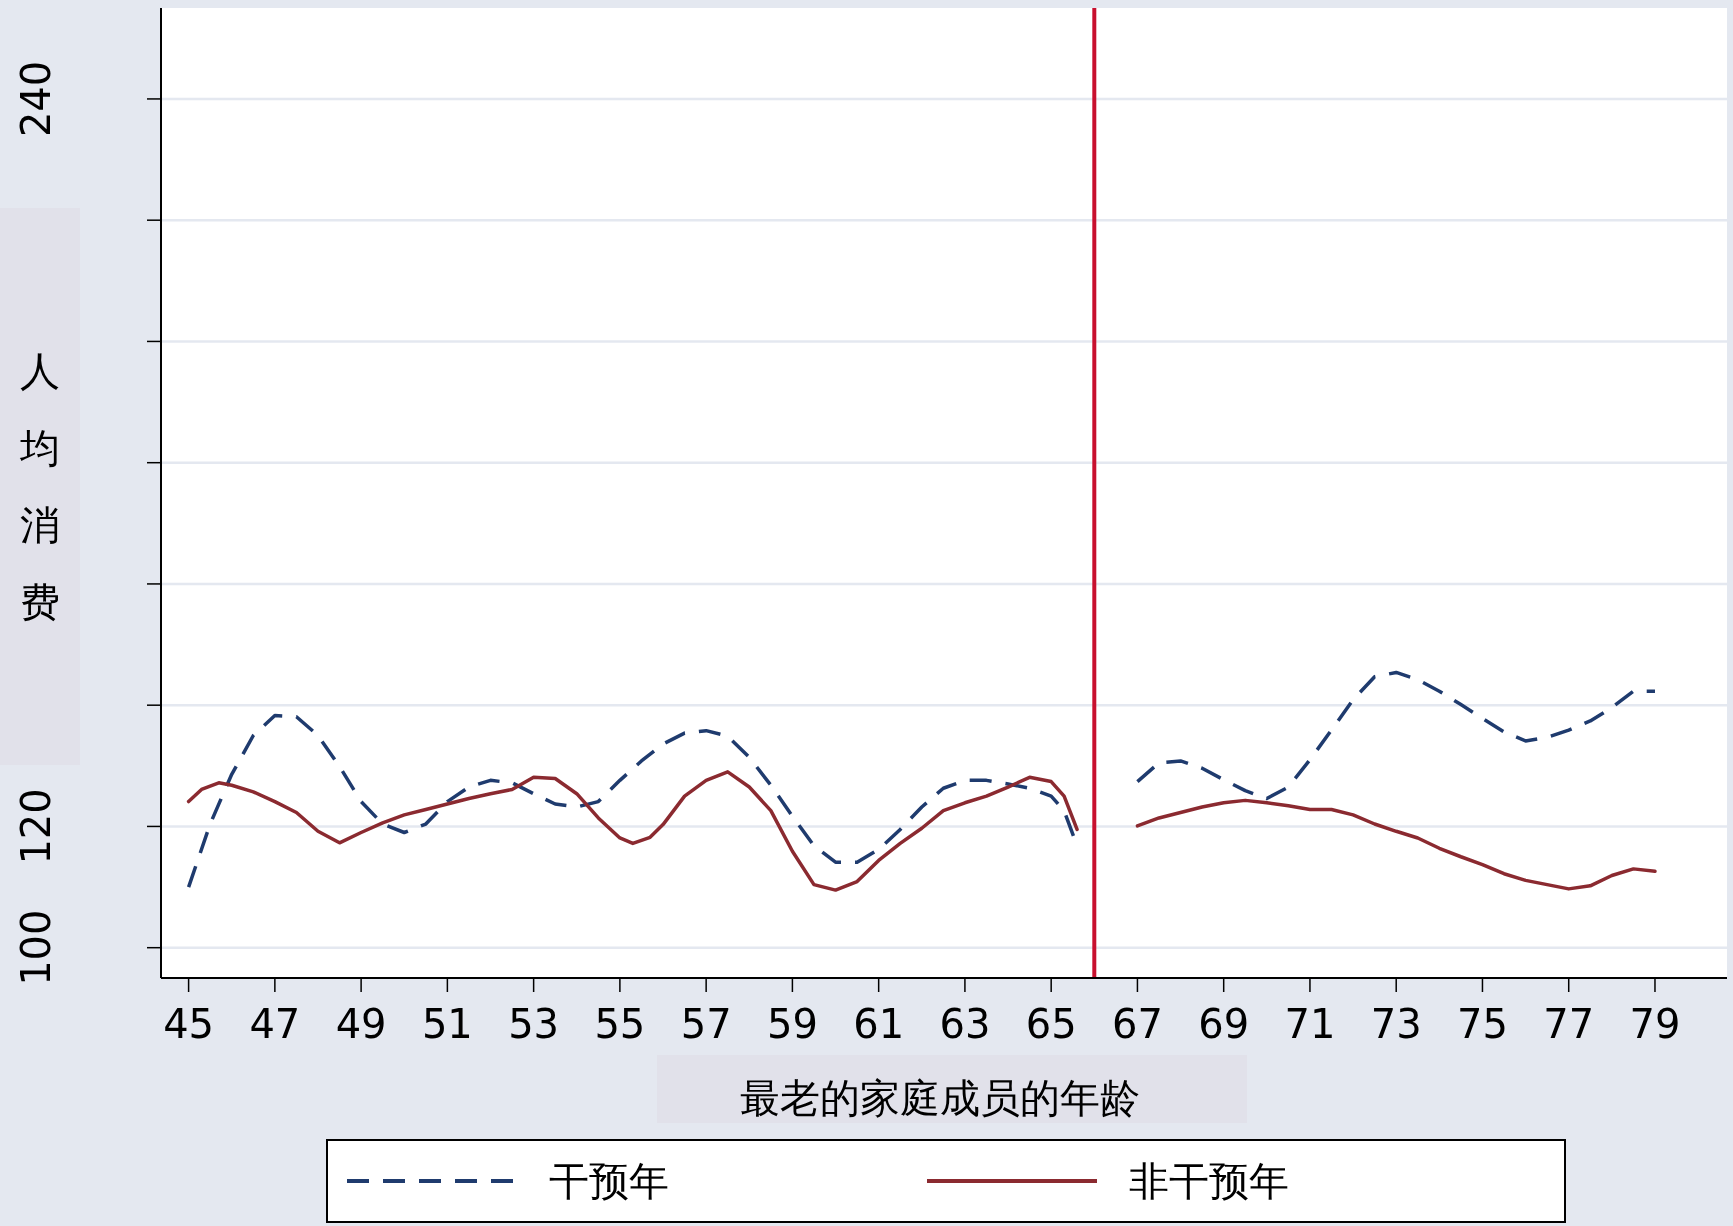  Describe the element at coordinates (1051, 1024) in the screenshot. I see `x-tick-label: 65` at that location.